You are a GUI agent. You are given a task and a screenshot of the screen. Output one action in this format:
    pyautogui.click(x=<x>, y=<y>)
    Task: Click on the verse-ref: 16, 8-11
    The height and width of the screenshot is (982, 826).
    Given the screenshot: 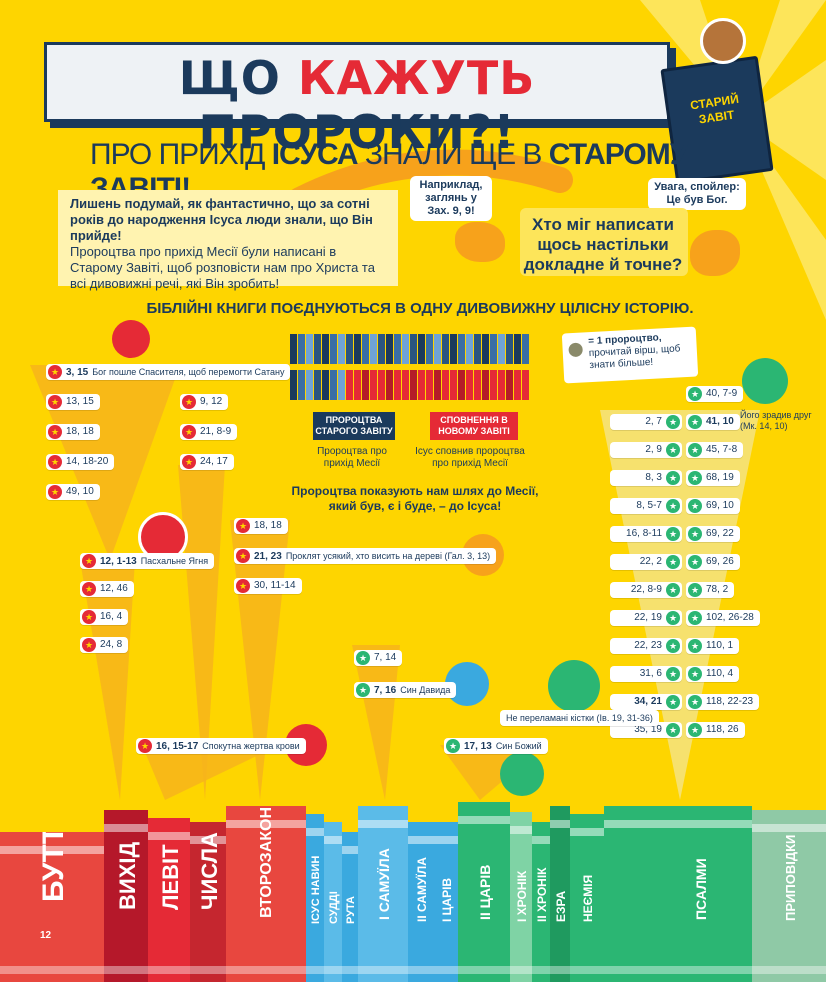 What is the action you would take?
    pyautogui.click(x=644, y=533)
    